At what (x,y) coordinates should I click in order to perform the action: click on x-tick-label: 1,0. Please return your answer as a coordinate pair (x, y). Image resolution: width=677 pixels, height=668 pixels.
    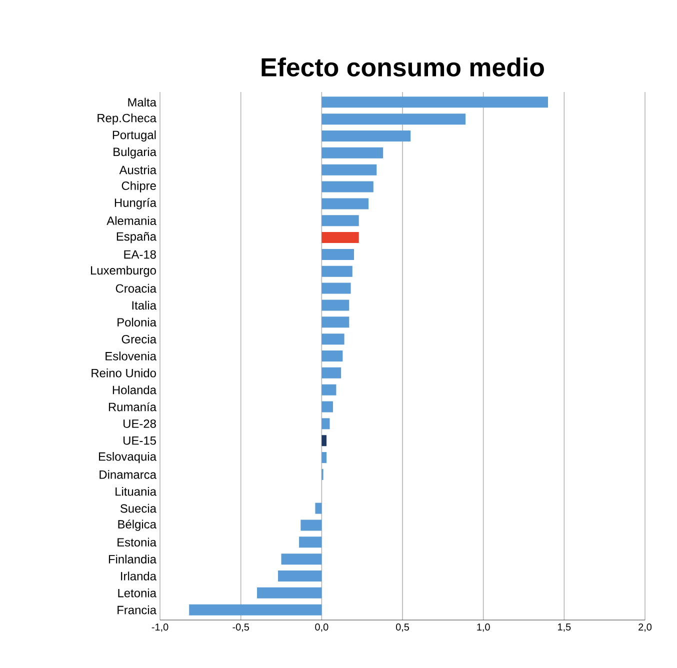
    Looking at the image, I should click on (483, 628).